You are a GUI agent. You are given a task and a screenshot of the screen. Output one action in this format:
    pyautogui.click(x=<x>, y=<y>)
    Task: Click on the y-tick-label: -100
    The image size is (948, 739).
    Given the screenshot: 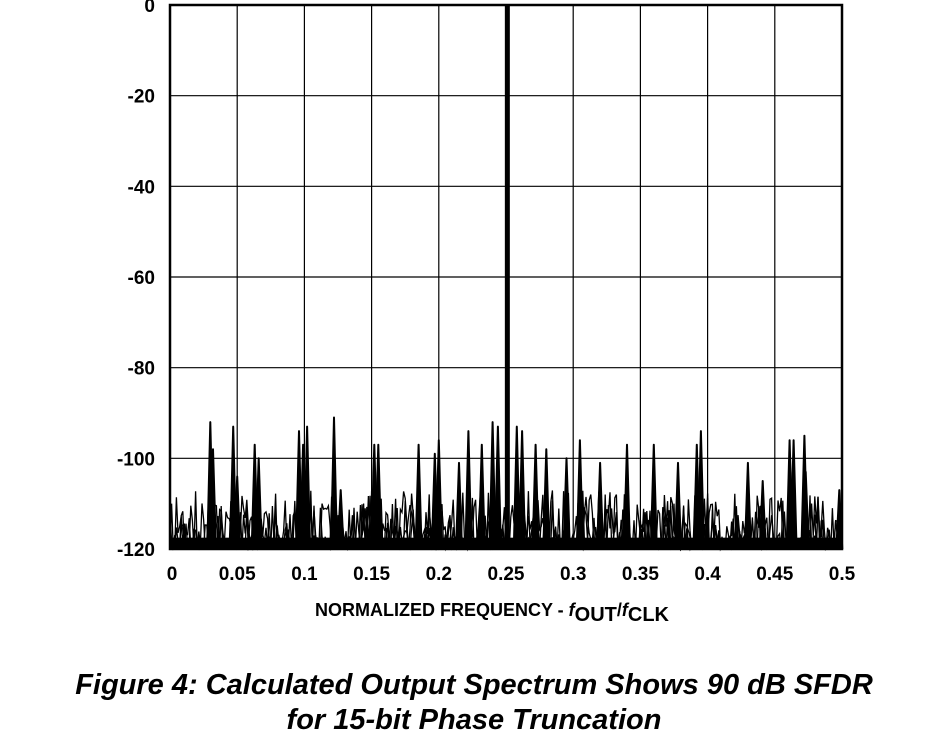 What is the action you would take?
    pyautogui.click(x=136, y=459)
    